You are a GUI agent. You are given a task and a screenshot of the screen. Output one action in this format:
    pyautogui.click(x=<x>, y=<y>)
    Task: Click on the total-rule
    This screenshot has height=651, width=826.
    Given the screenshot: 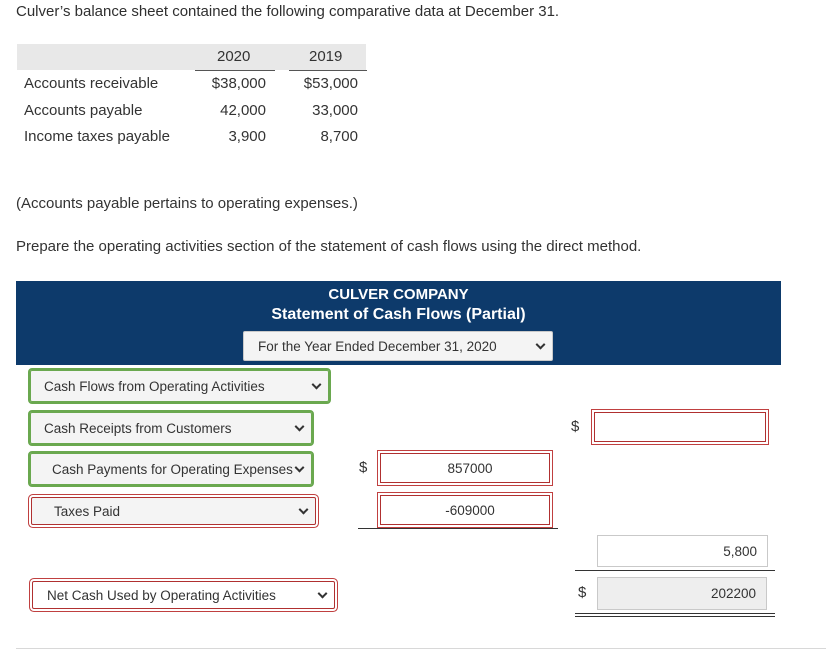 What is the action you would take?
    pyautogui.click(x=675, y=613)
    